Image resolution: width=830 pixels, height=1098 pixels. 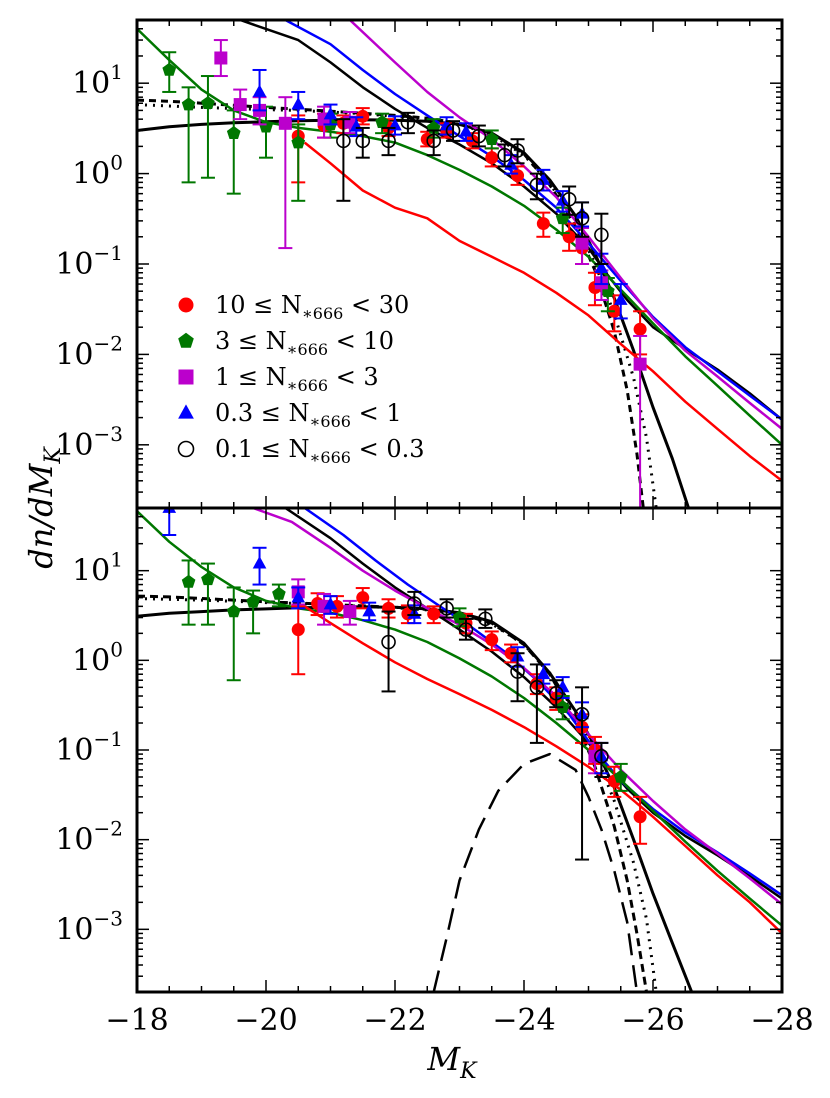 I want to click on legend-label: 0.3 ≤ N∗666 < 1, so click(x=308, y=415).